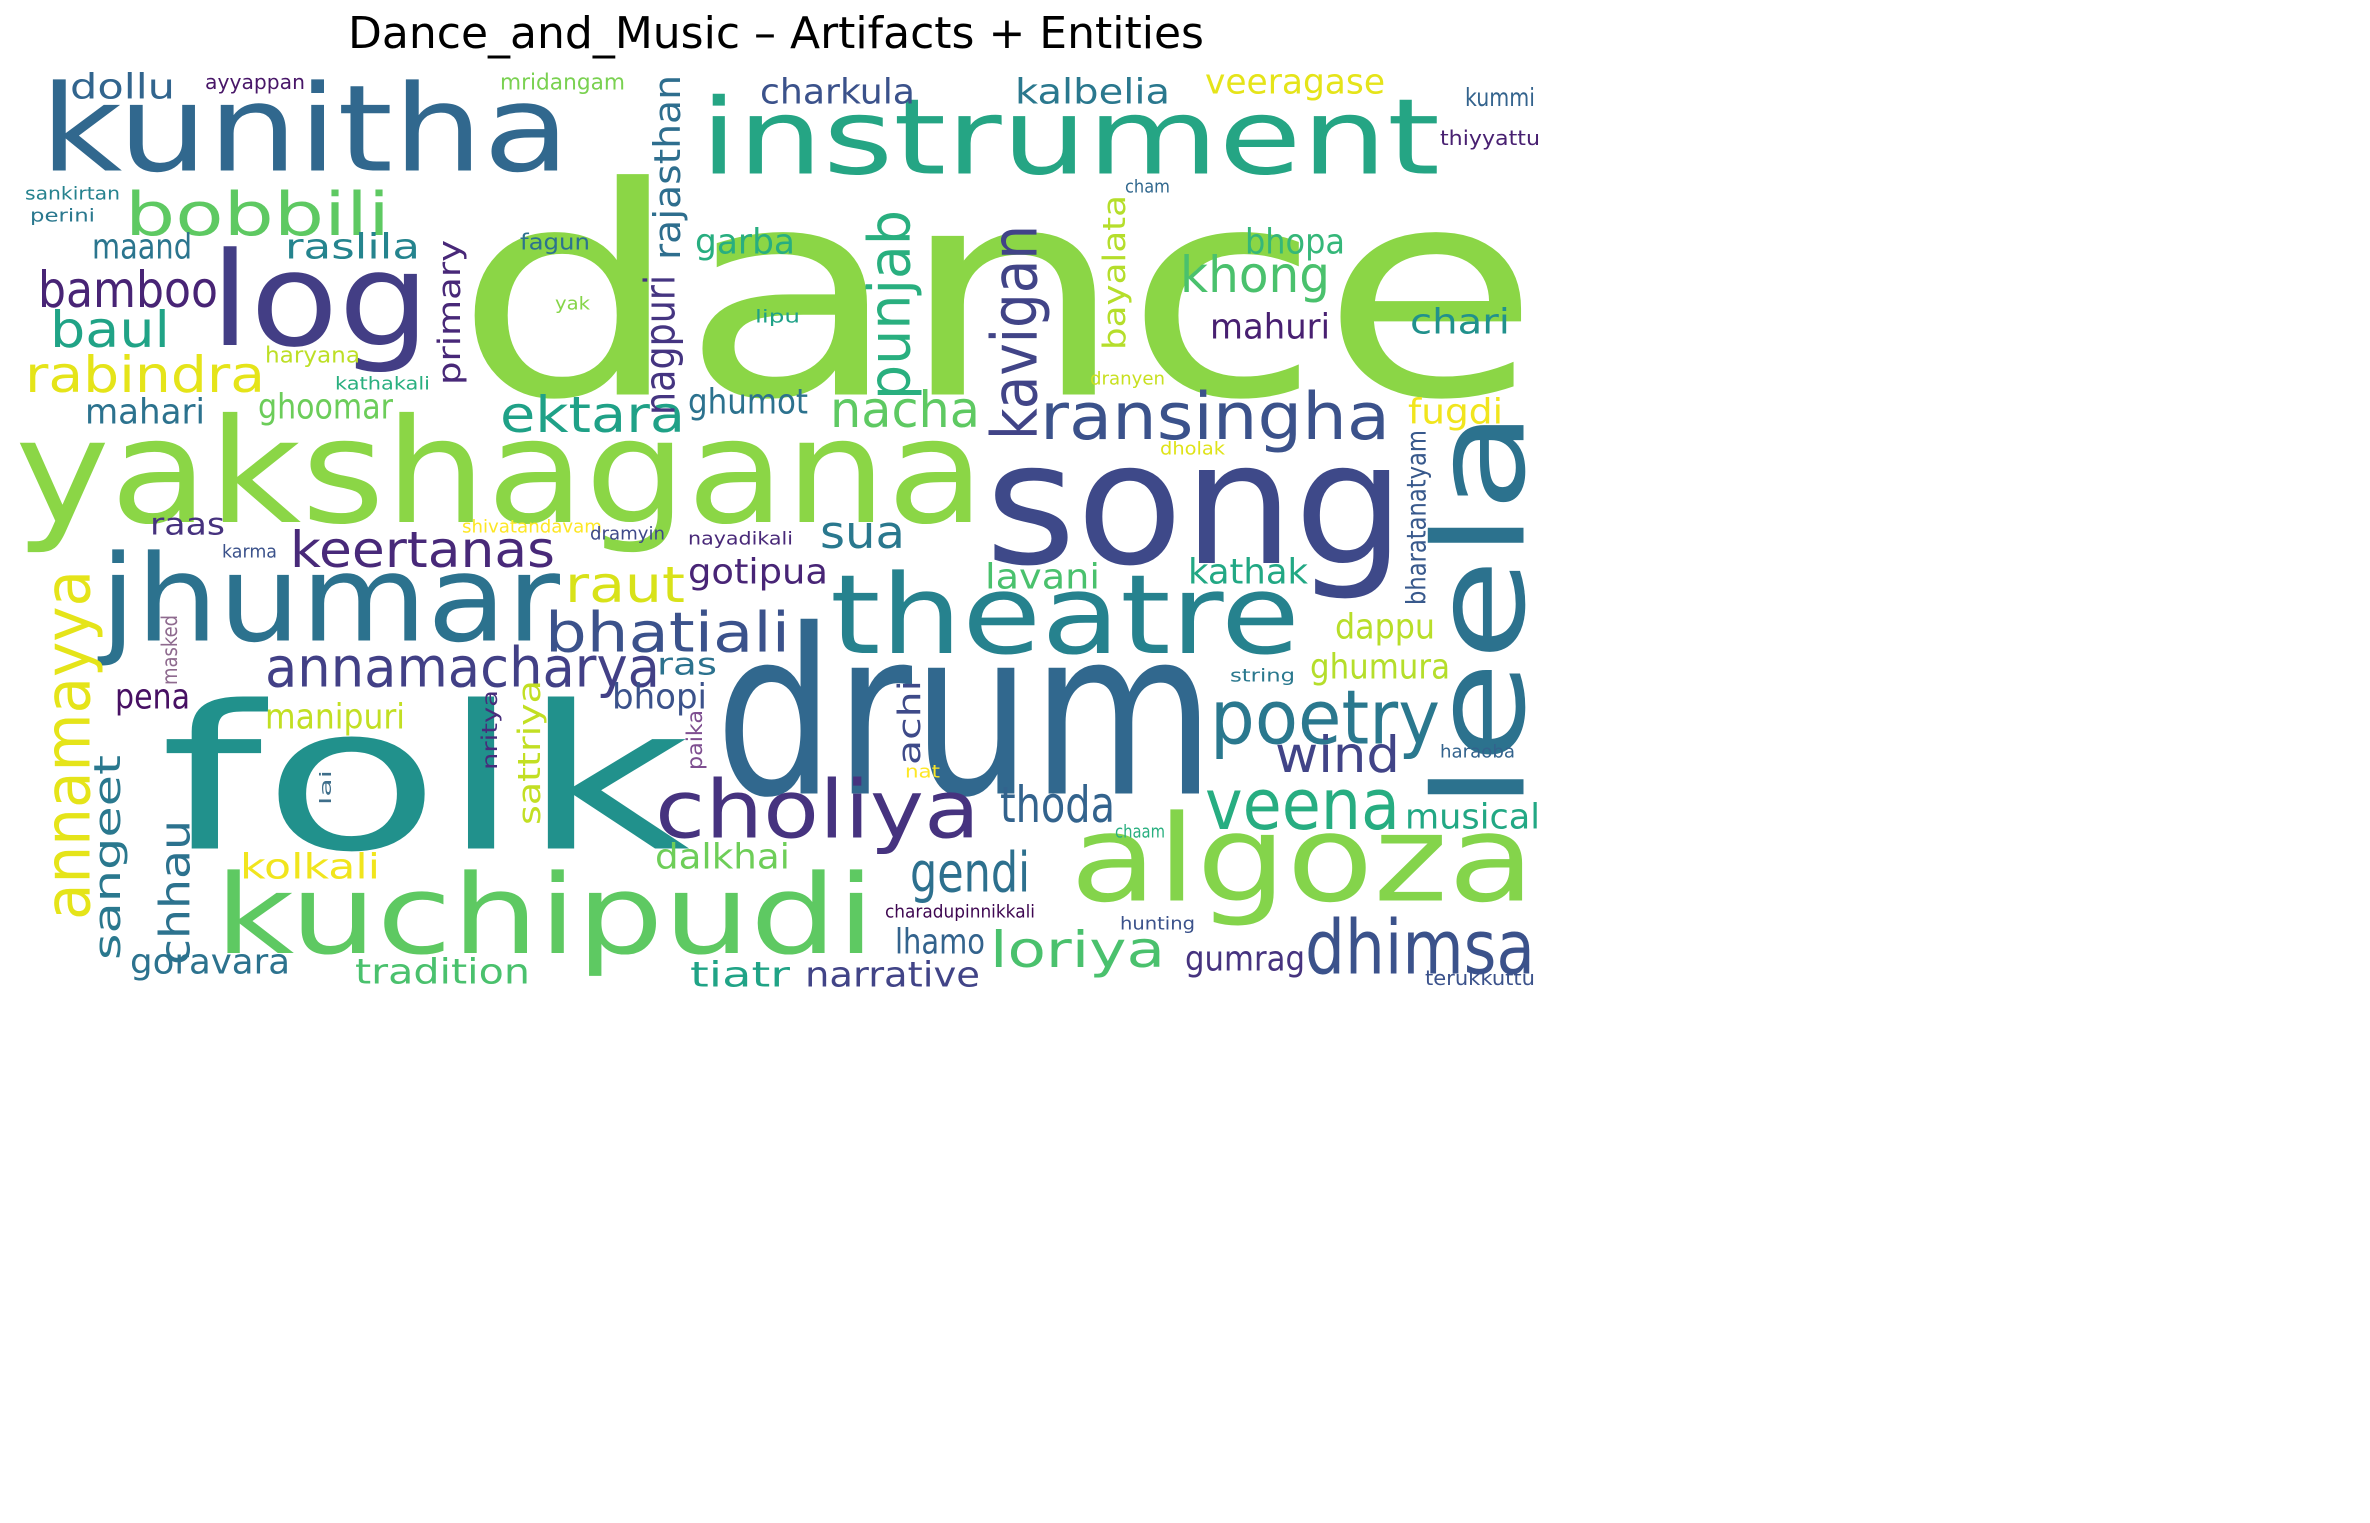 This screenshot has width=2370, height=1523. I want to click on word-terukkuttu: terukkuttu, so click(1480, 978).